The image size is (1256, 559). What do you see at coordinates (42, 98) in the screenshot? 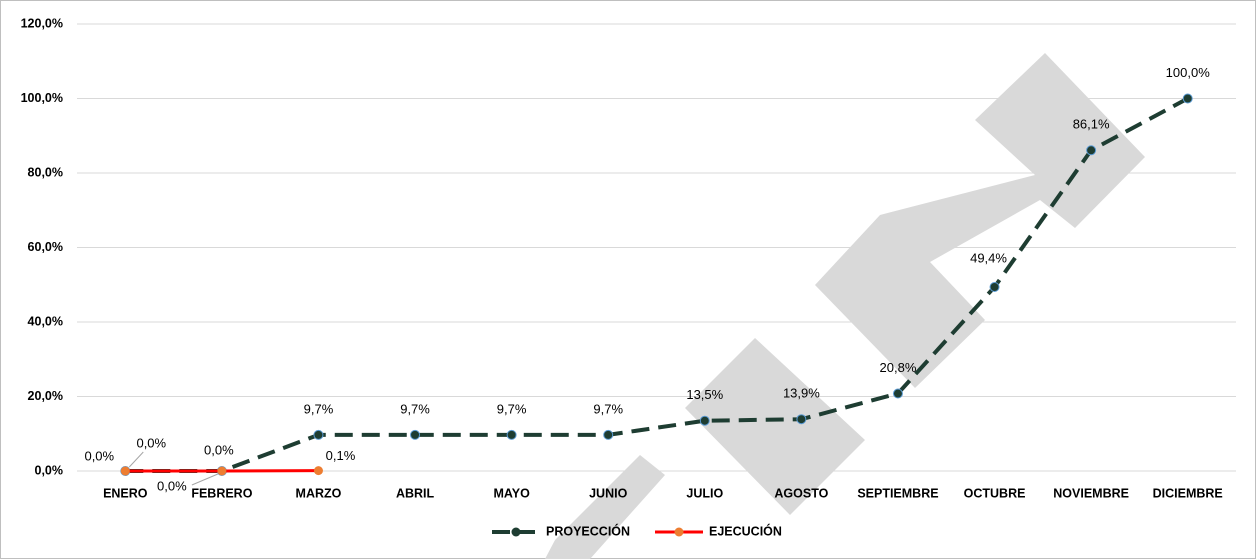
I see `y-tick-label: 100,0%` at bounding box center [42, 98].